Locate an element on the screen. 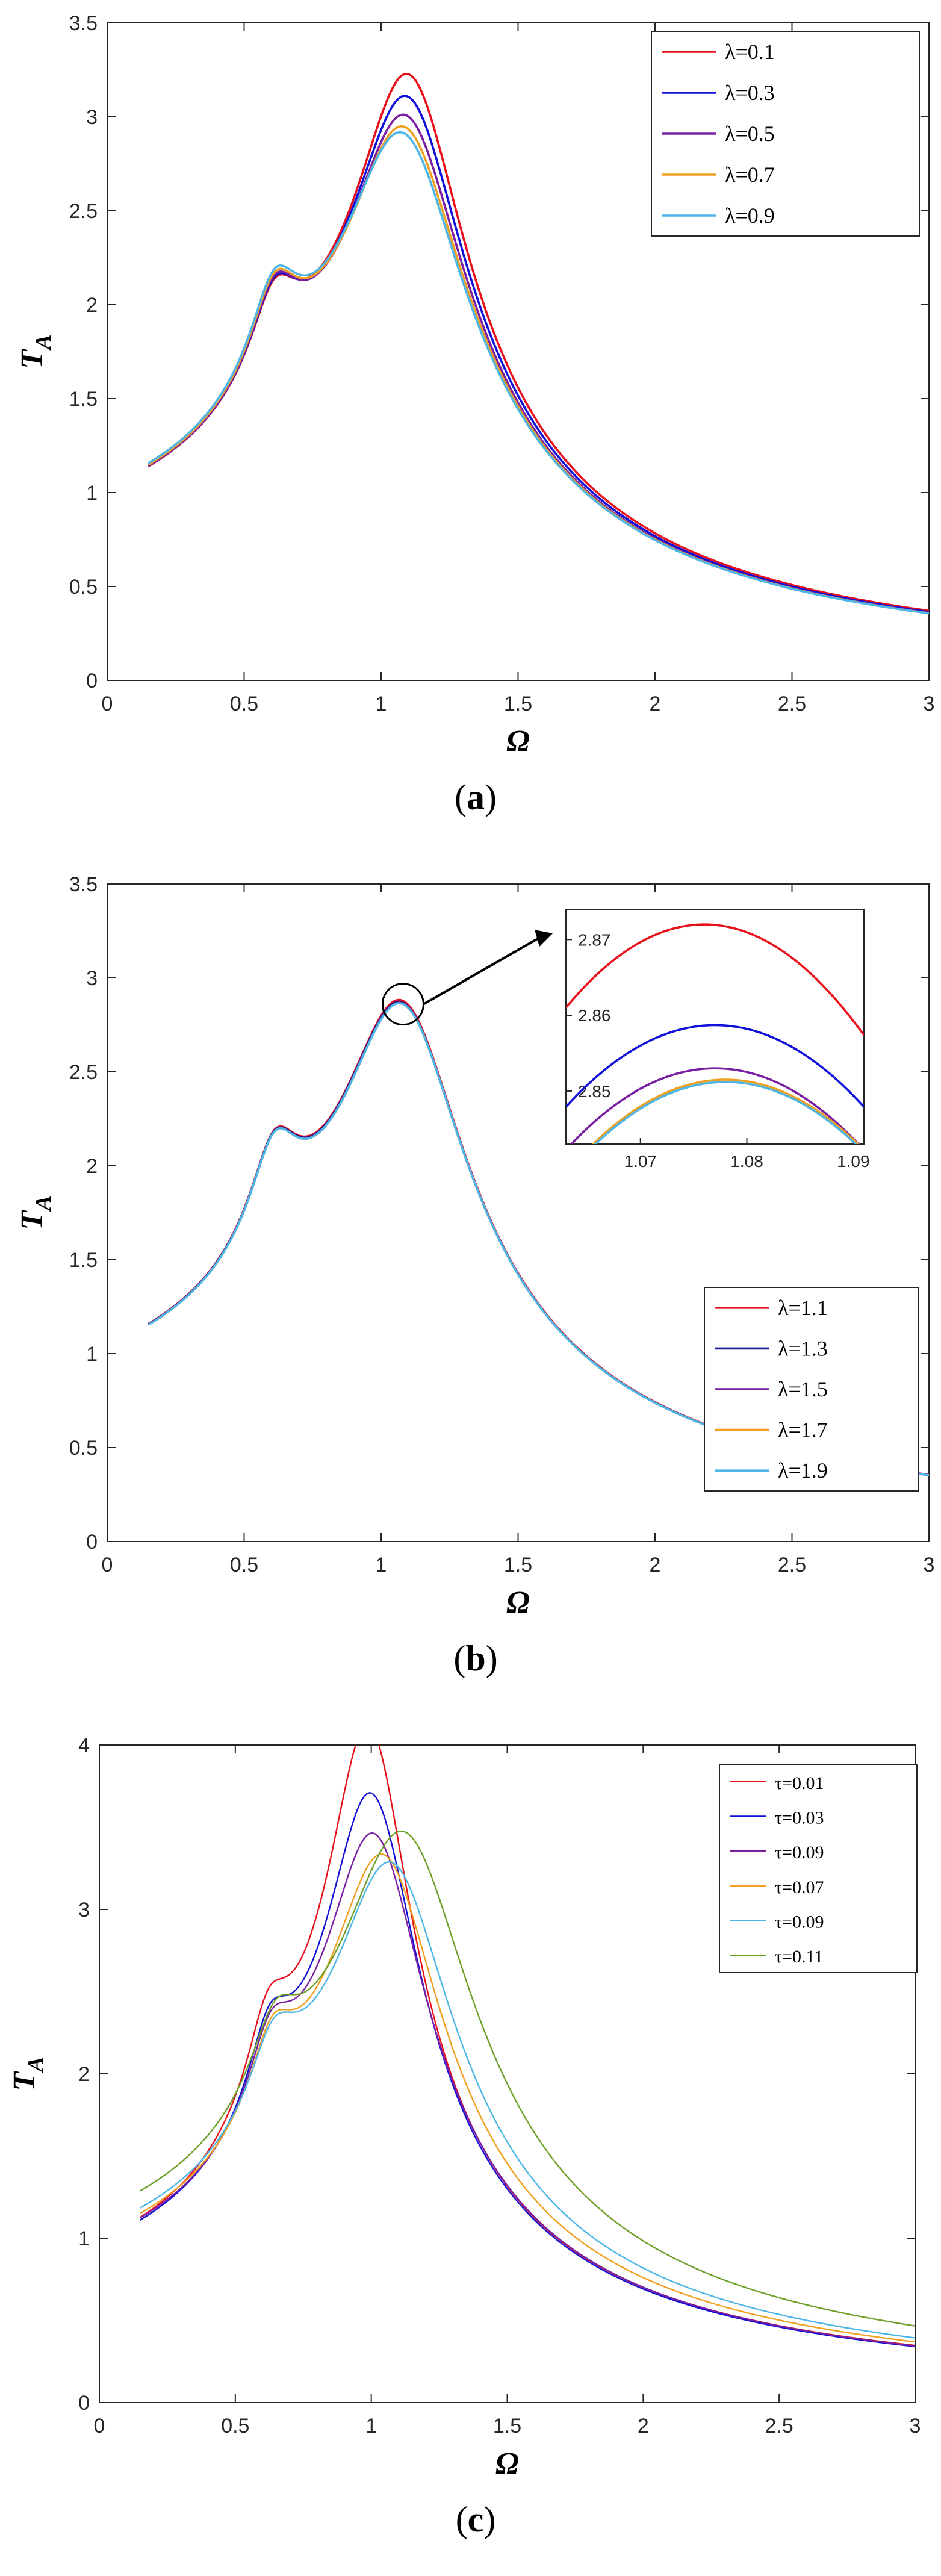 The width and height of the screenshot is (941, 2576). chart-a-caption: (a) is located at coordinates (476, 797).